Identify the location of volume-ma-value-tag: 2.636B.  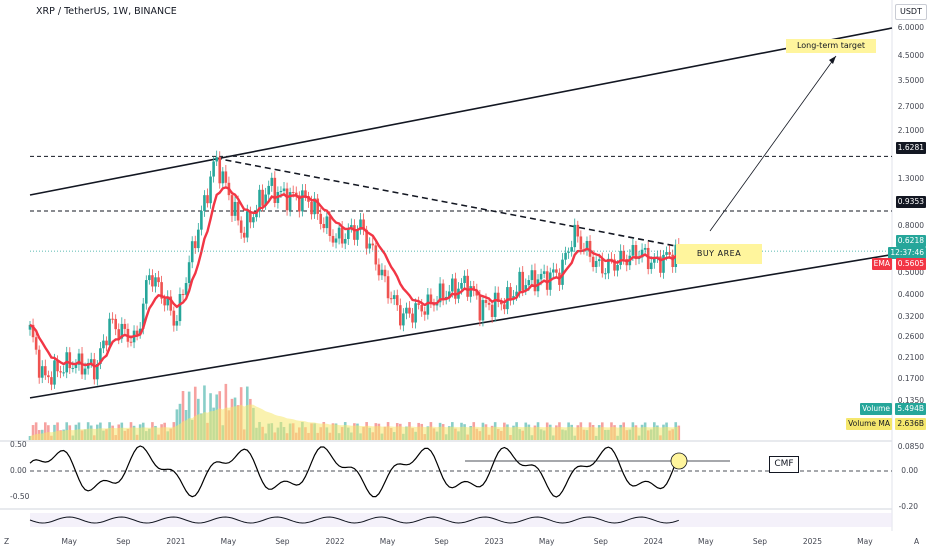
(910, 424).